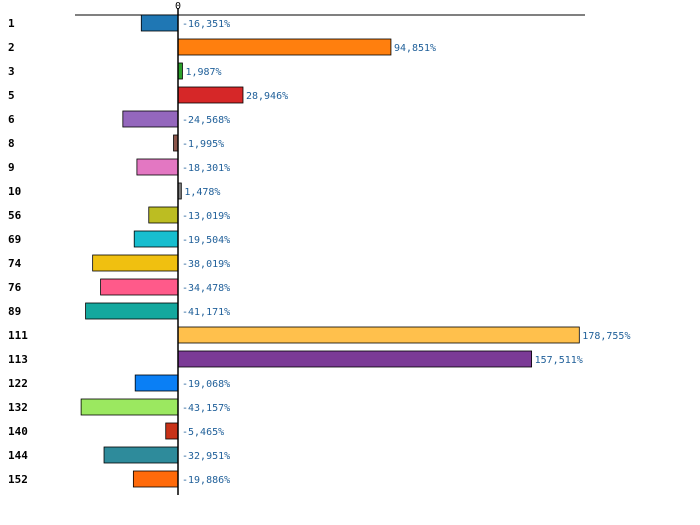  What do you see at coordinates (14, 239) in the screenshot?
I see `category-label-69: 69` at bounding box center [14, 239].